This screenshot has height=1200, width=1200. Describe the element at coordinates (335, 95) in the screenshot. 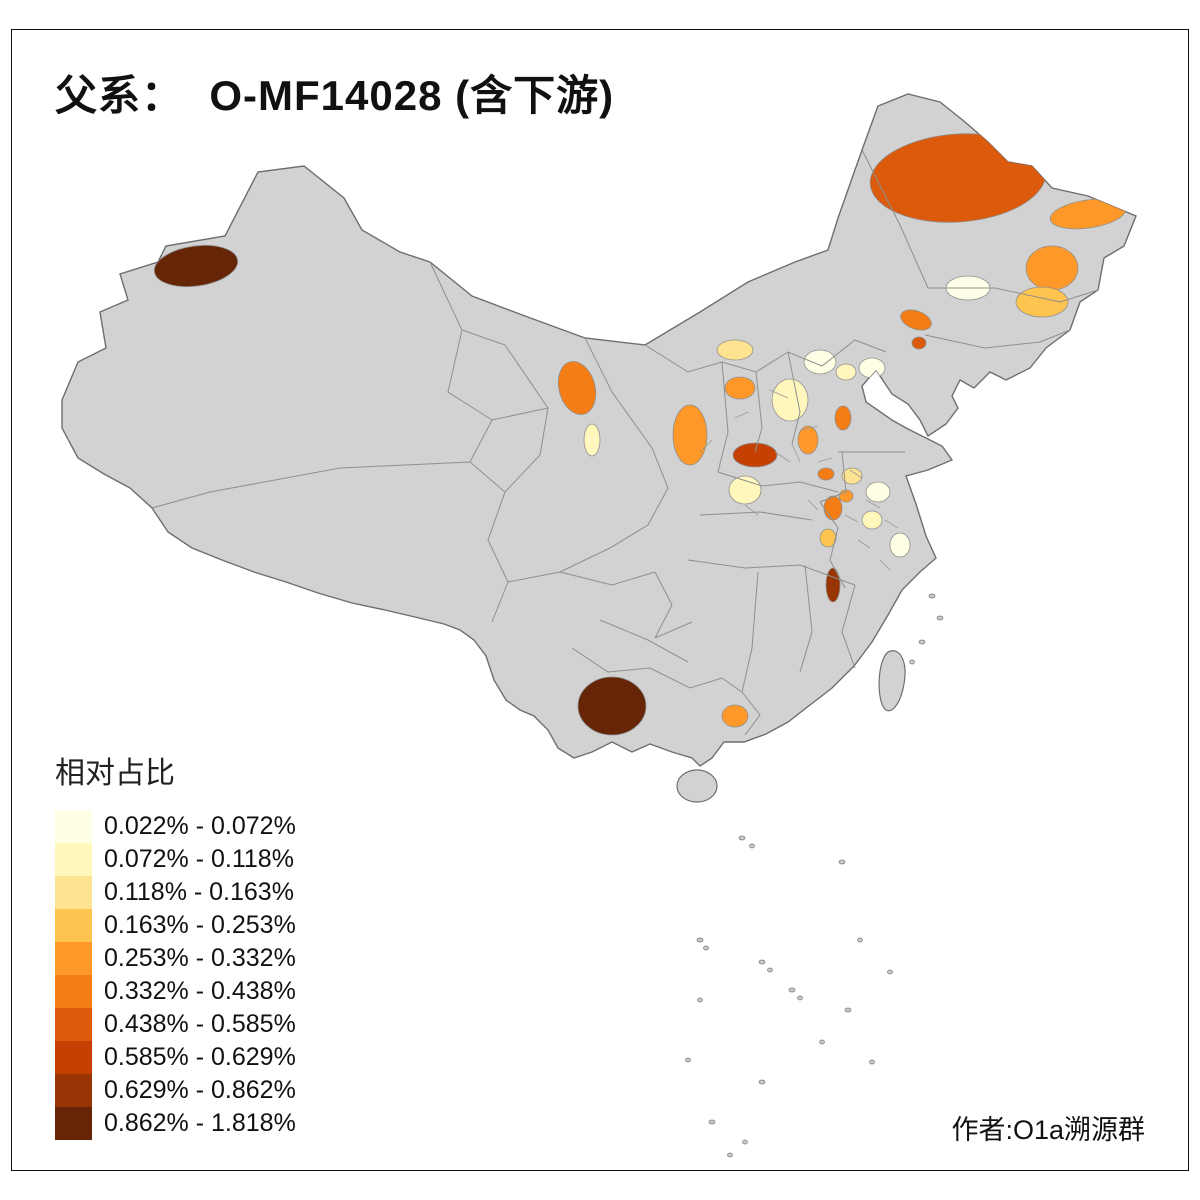

I see `figure-title: 父系： O-MF14028 (含下游)` at that location.